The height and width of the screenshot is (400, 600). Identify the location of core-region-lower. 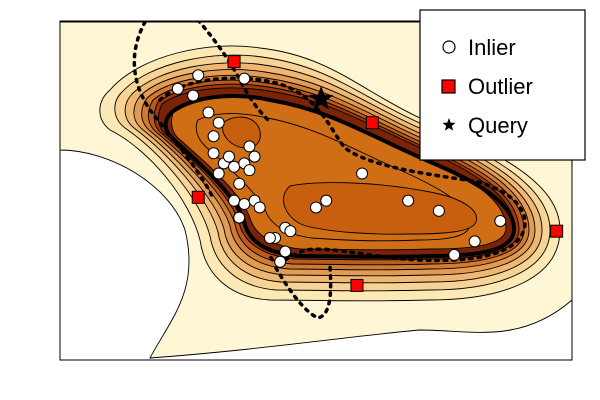
(380, 208).